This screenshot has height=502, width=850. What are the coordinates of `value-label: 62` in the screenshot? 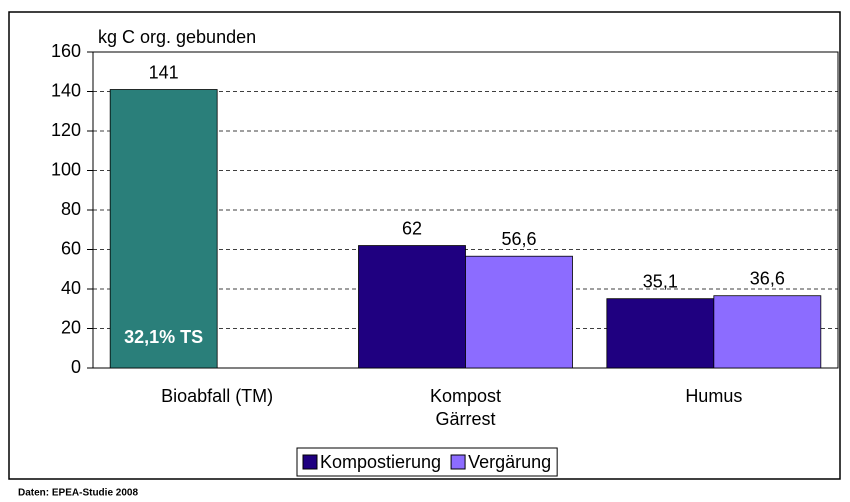 It's located at (412, 228).